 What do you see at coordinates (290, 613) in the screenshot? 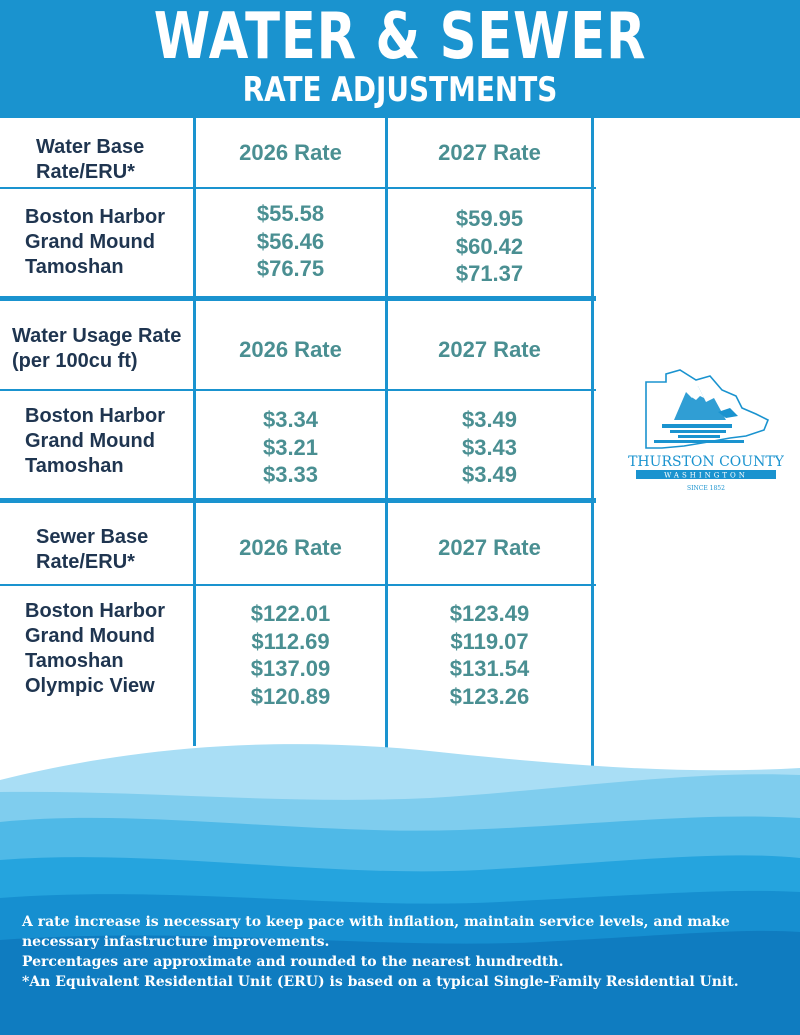
I see `rate-value: $122.01` at bounding box center [290, 613].